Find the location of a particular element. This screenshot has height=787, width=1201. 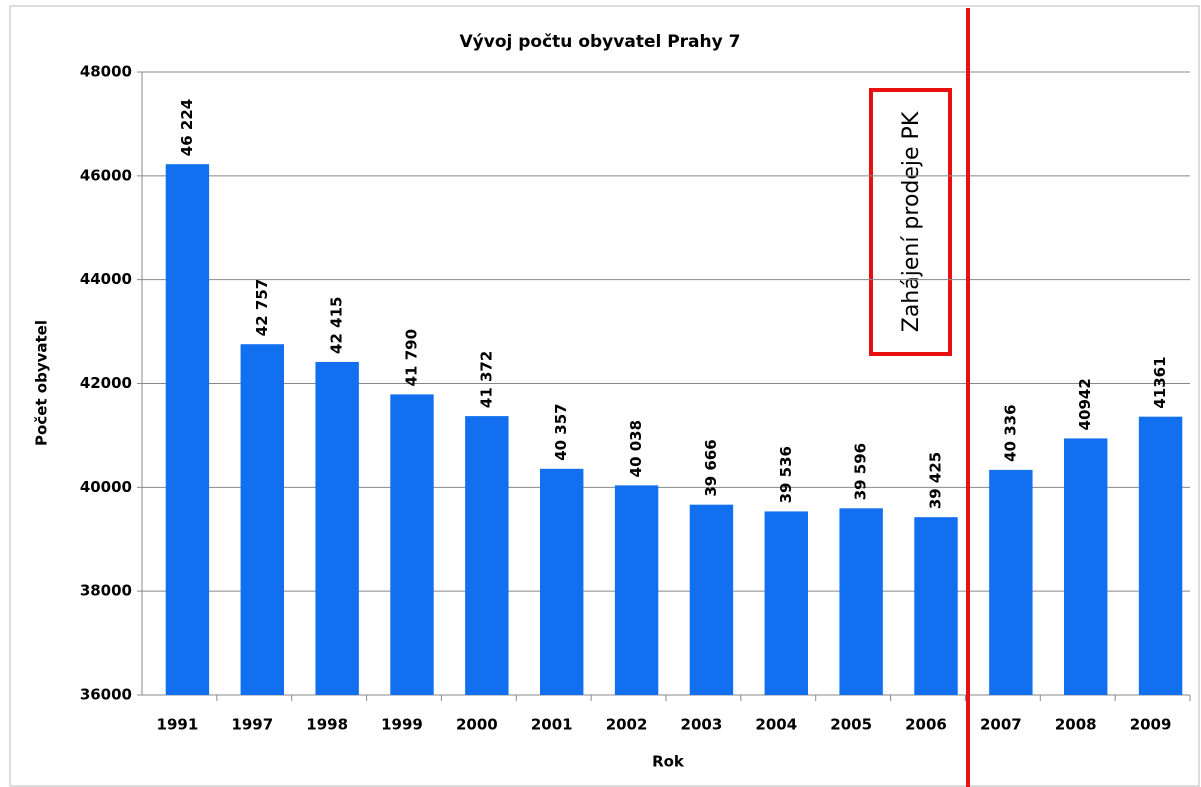

chart-title: Vývoj počtu obyvatel Prahy 7 is located at coordinates (600, 42).